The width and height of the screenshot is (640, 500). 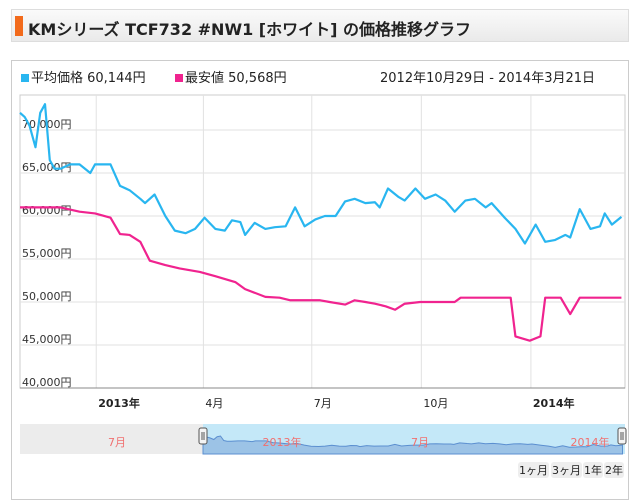 I want to click on navigator-series, so click(x=413, y=445).